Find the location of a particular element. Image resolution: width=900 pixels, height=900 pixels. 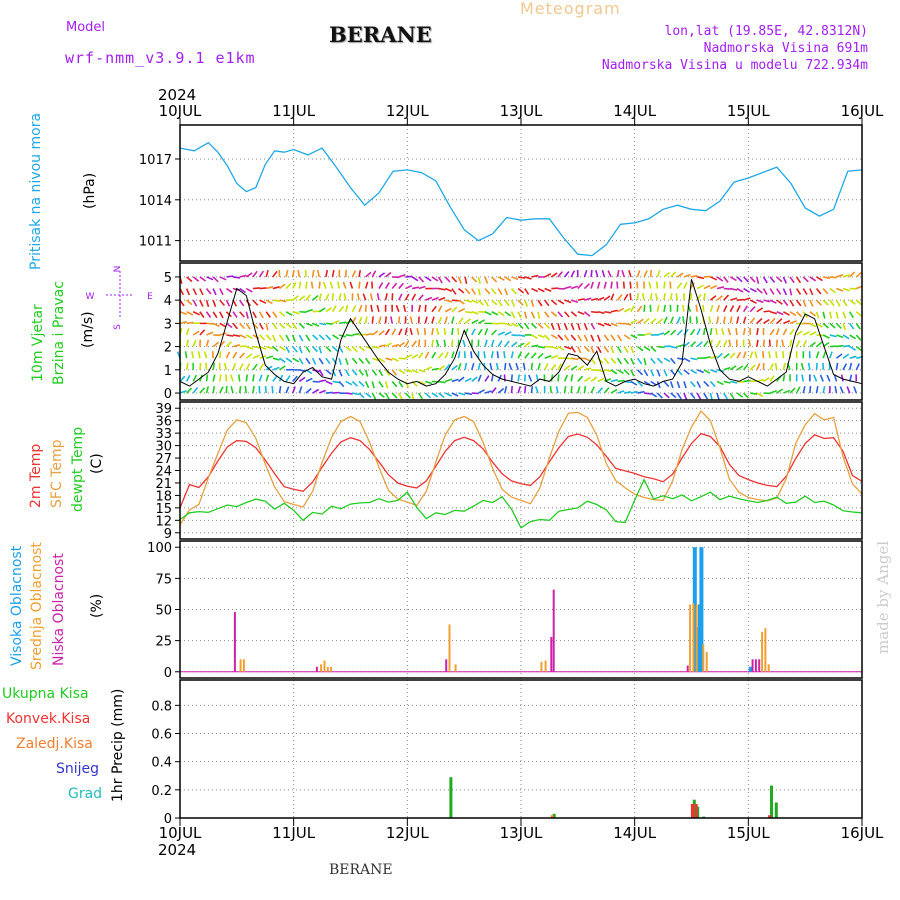

x-tick-label-bottom: 16JUL is located at coordinates (862, 833).